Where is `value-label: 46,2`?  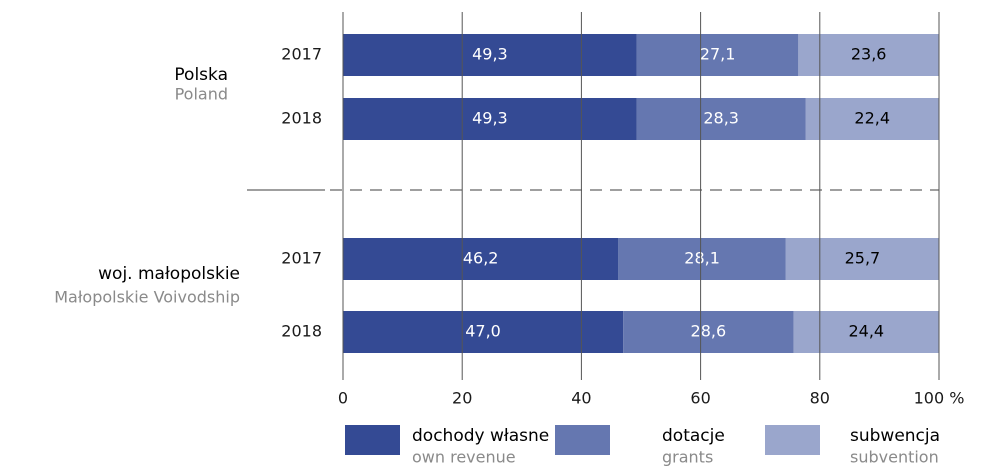
value-label: 46,2 is located at coordinates (481, 258).